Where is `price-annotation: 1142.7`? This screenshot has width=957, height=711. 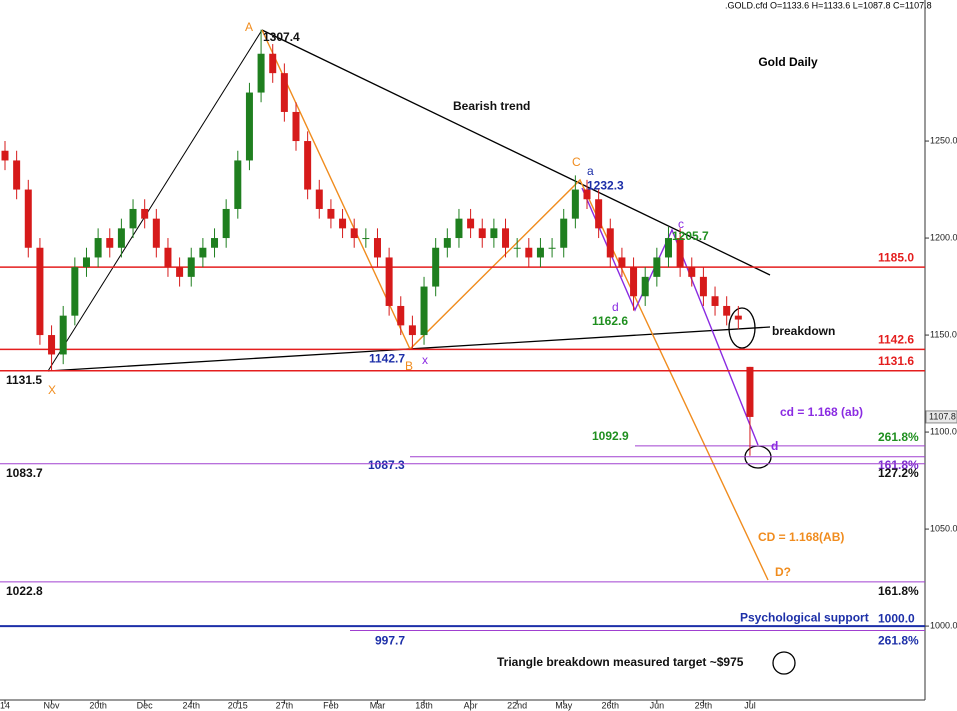 price-annotation: 1142.7 is located at coordinates (387, 358).